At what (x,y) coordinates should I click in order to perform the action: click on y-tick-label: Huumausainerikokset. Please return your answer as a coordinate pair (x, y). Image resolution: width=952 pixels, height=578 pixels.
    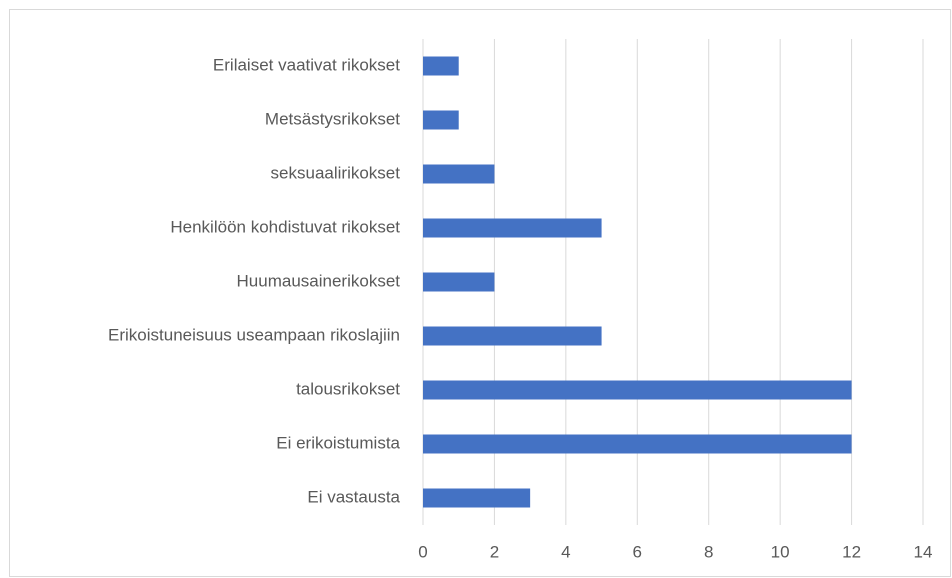
    Looking at the image, I should click on (319, 280).